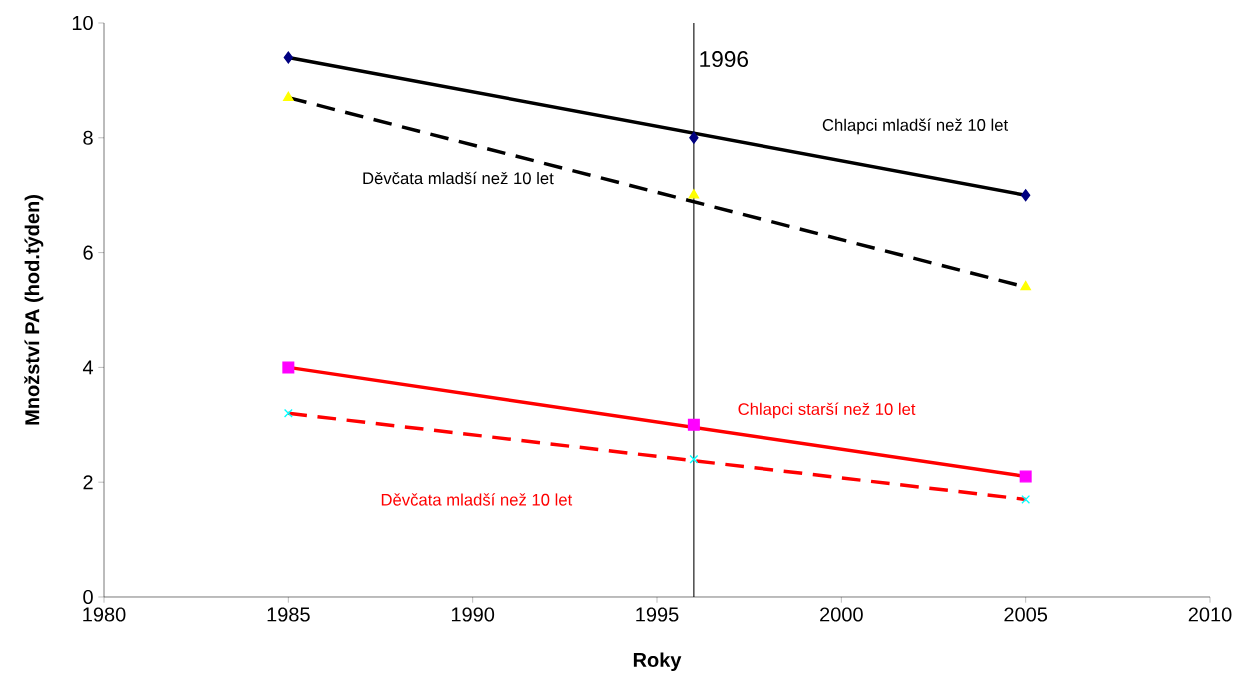 This screenshot has height=693, width=1241. Describe the element at coordinates (841, 614) in the screenshot. I see `x-tick-label: 2000` at that location.